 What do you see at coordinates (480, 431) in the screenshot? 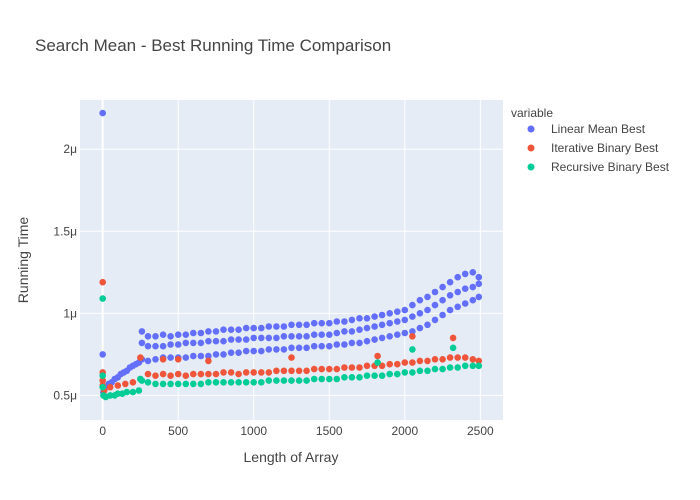
I see `x-tick-label: 2500` at bounding box center [480, 431].